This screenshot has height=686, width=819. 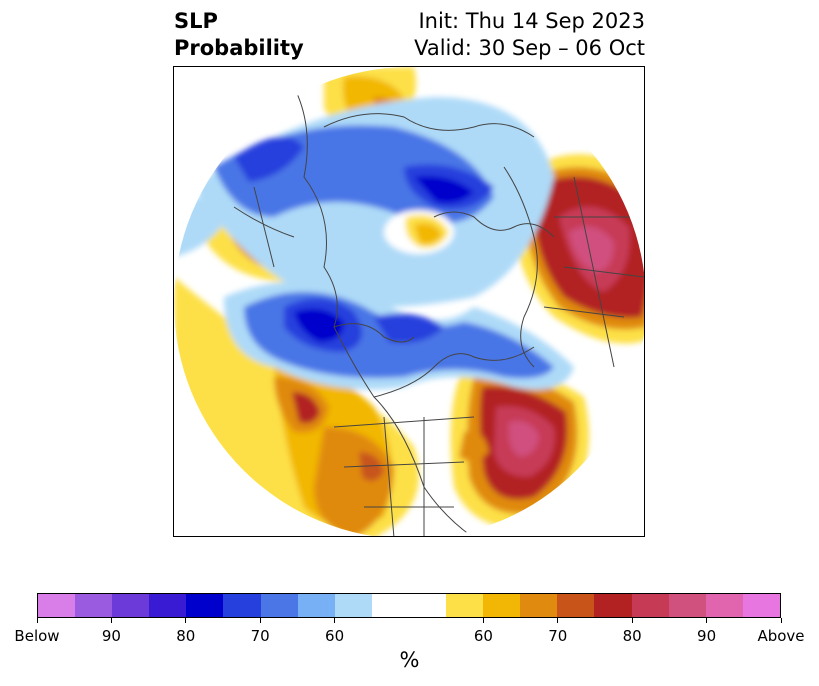 I want to click on colorbar-tick-label: Above, so click(x=781, y=636).